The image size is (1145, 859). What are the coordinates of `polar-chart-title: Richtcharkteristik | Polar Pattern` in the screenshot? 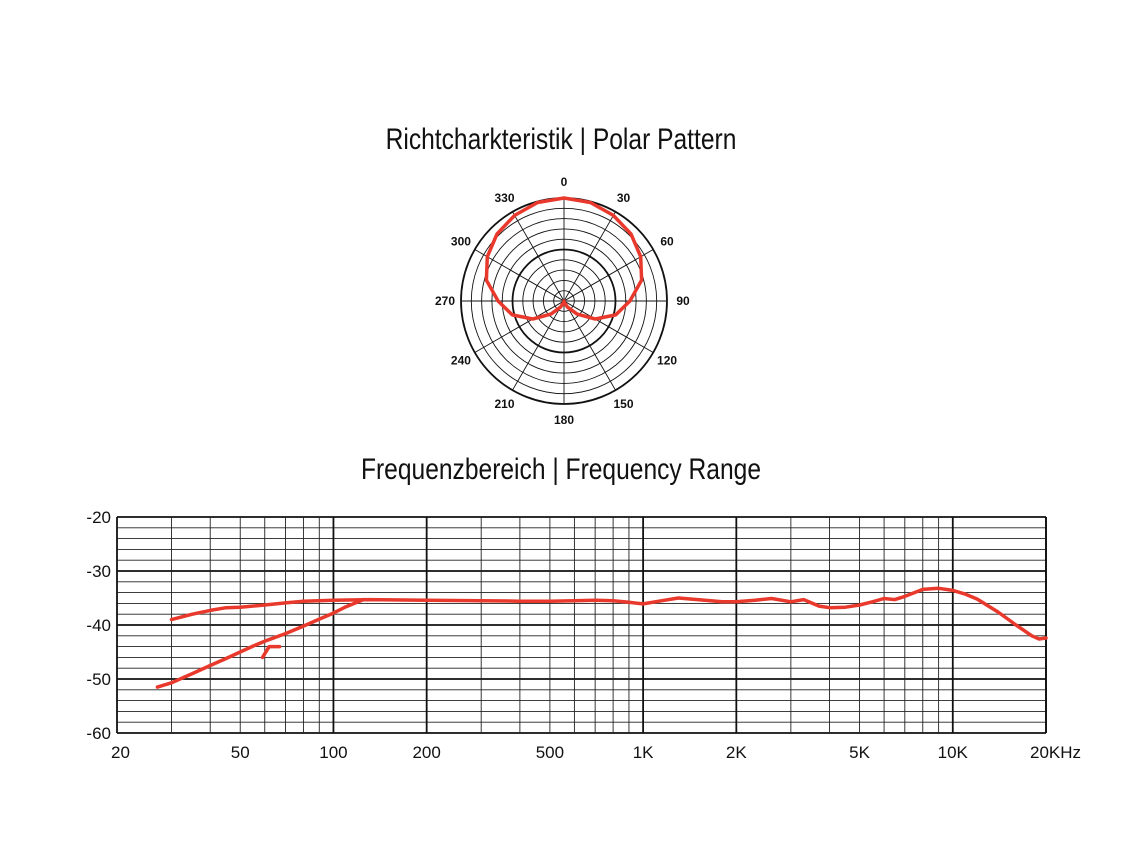 It's located at (561, 139).